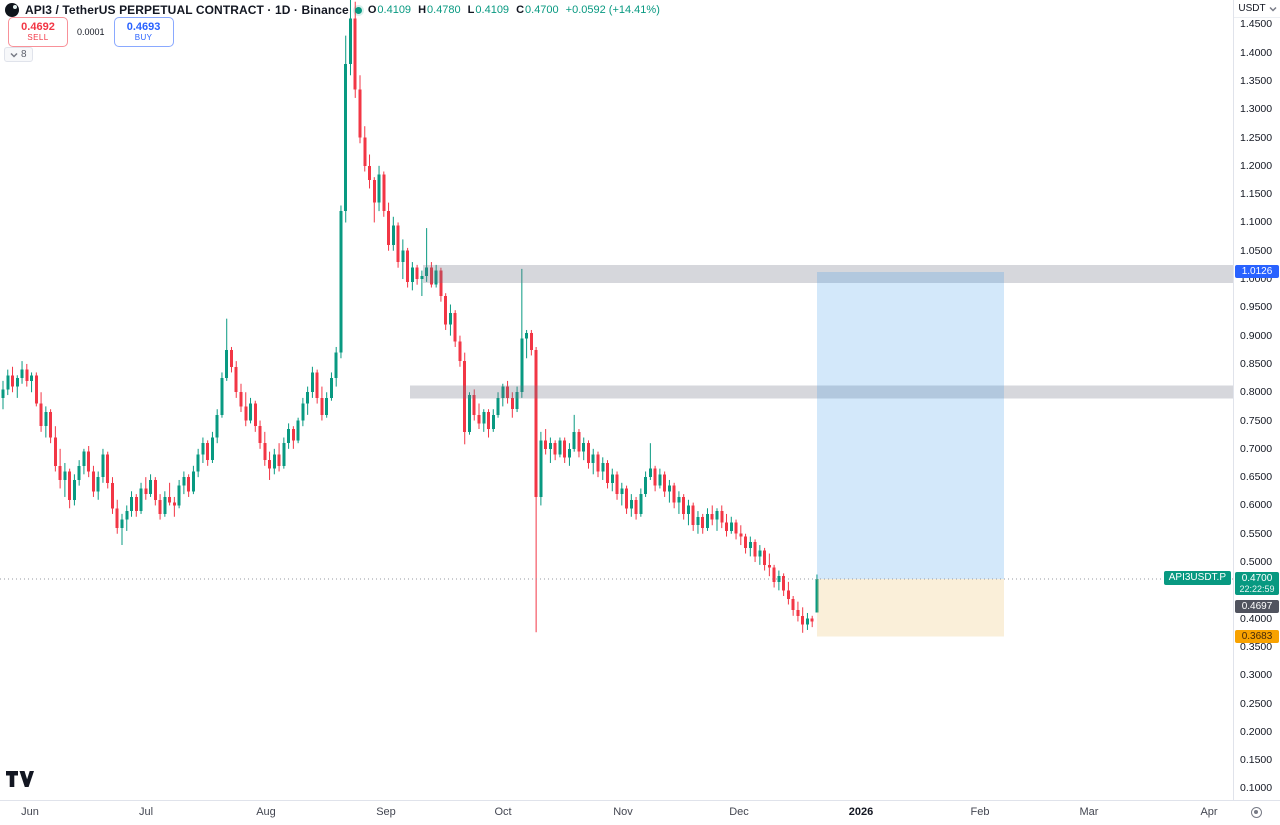  Describe the element at coordinates (1273, 9) in the screenshot. I see `chevron-down-icon` at that location.